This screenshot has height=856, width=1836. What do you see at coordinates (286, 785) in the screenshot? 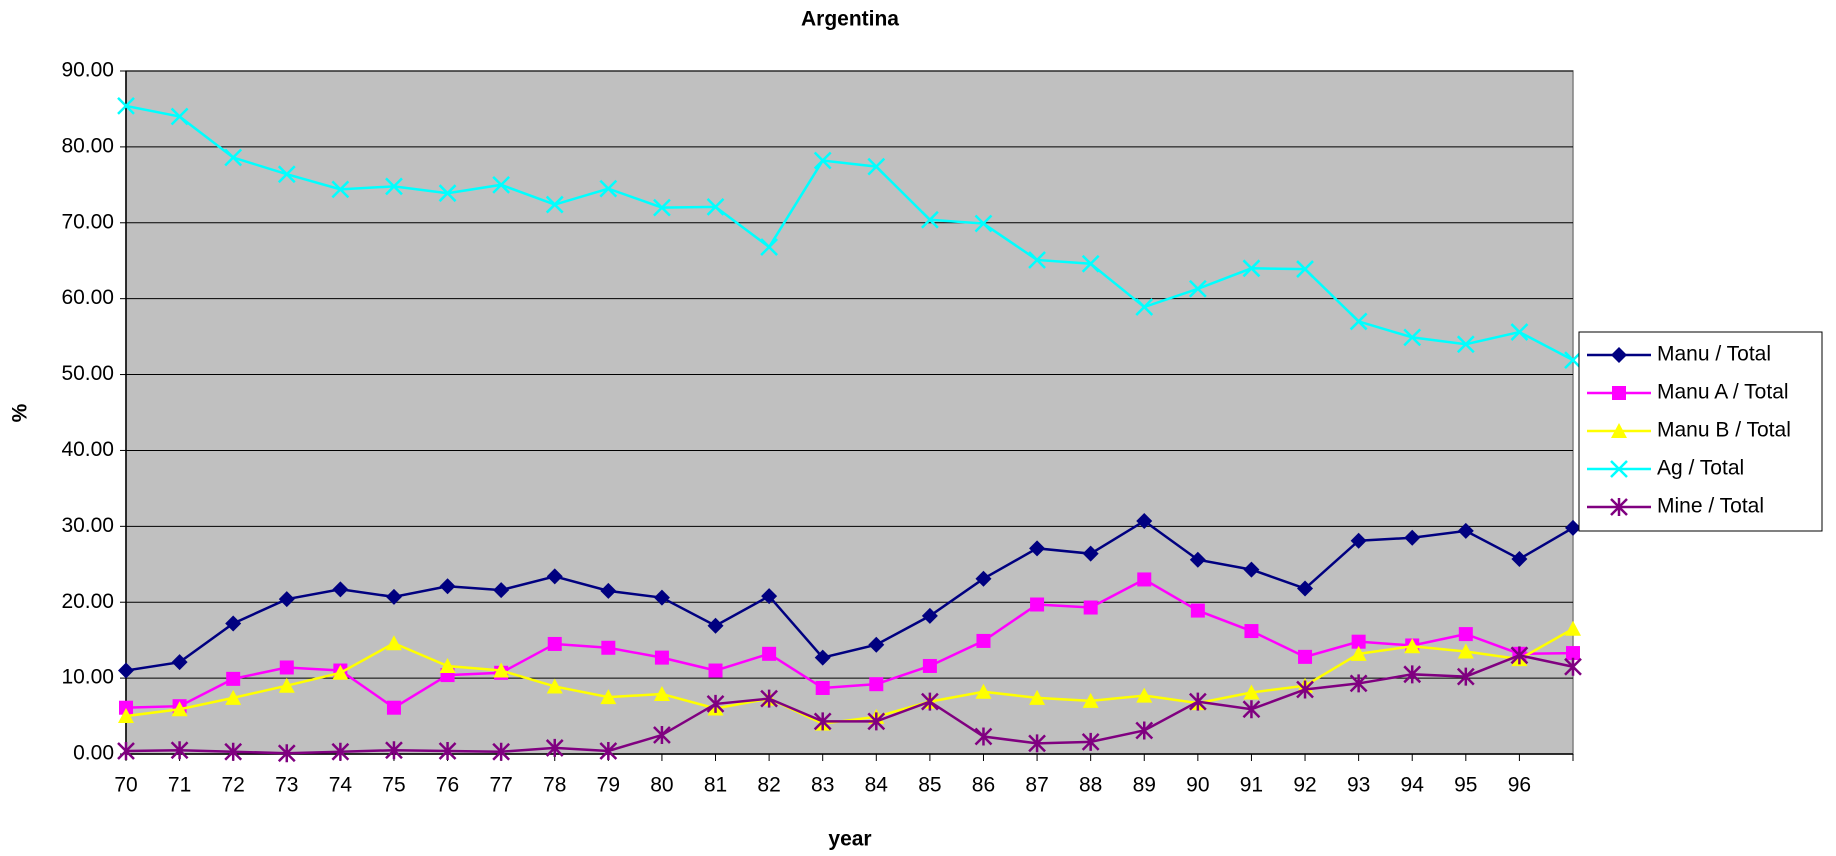
I see `x-tick-label: 73` at bounding box center [286, 785].